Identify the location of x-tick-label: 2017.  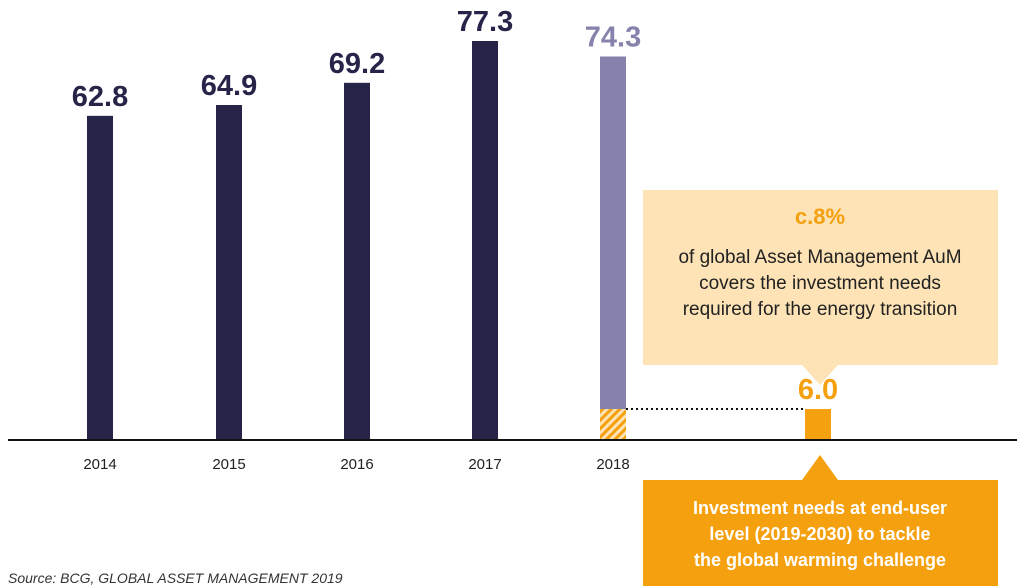
(484, 464).